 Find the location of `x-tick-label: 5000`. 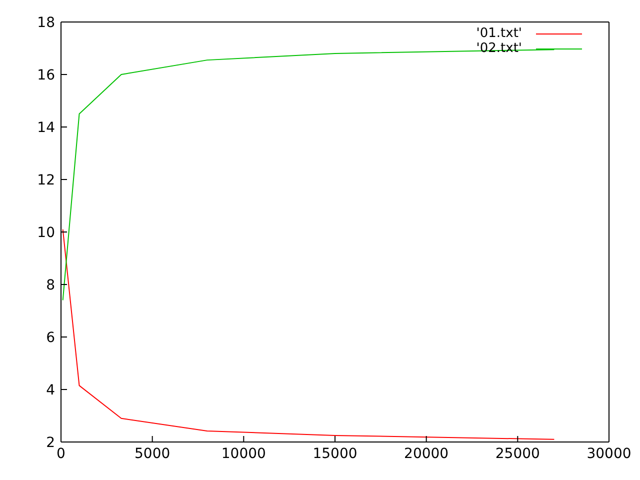

x-tick-label: 5000 is located at coordinates (152, 454).